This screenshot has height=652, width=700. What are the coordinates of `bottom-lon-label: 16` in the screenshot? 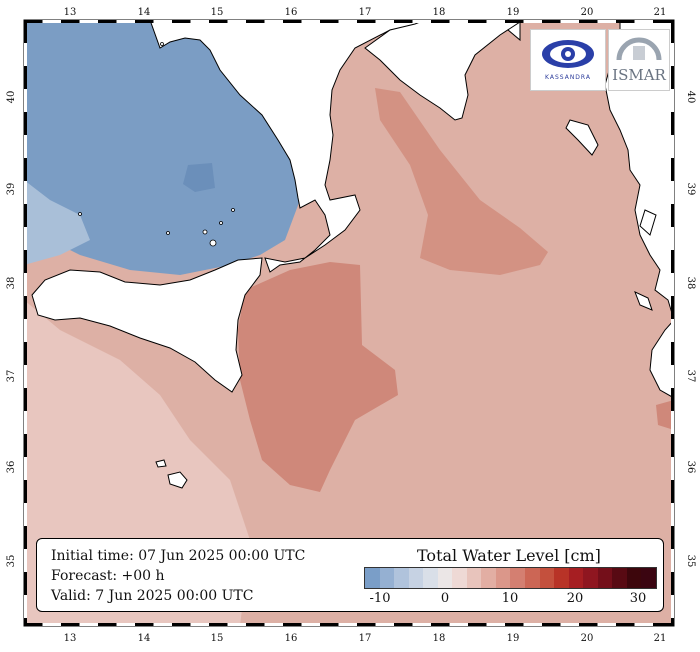 It's located at (291, 638).